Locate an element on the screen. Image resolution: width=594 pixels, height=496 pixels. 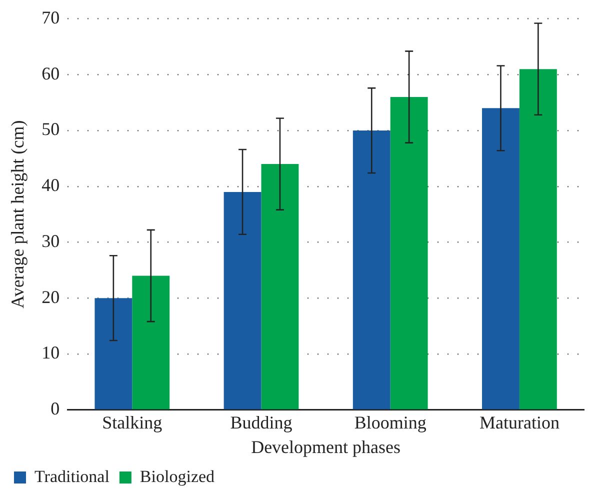
x-tick-label: Maturation is located at coordinates (519, 422).